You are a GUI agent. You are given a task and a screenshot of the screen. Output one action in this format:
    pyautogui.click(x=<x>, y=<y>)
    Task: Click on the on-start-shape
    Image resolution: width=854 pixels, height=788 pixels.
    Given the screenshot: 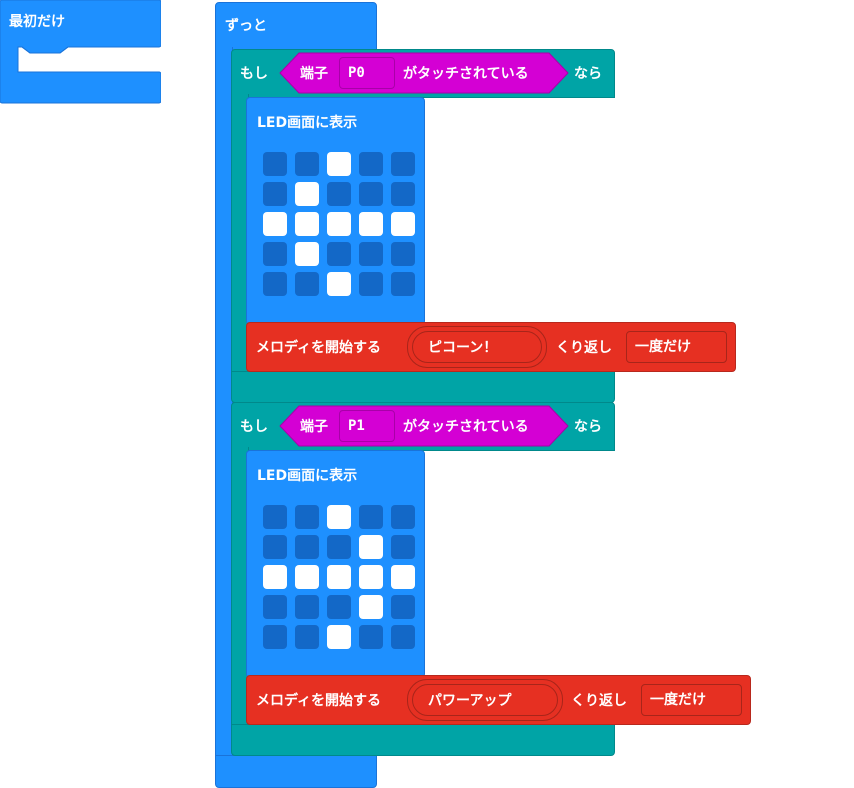 What is the action you would take?
    pyautogui.click(x=80, y=52)
    